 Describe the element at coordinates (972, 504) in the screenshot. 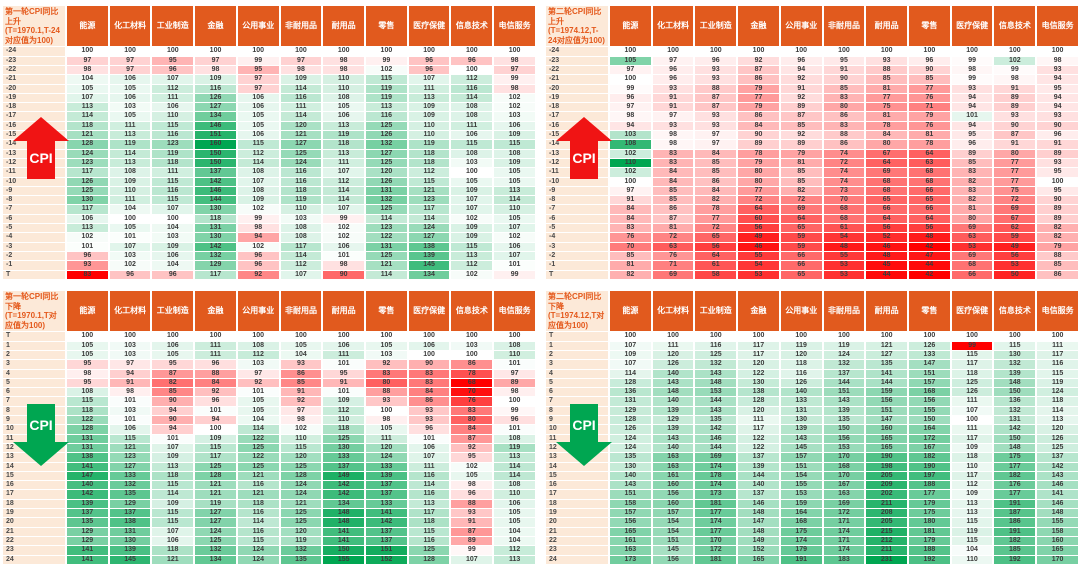

I see `heatmap-cell: 113` at that location.